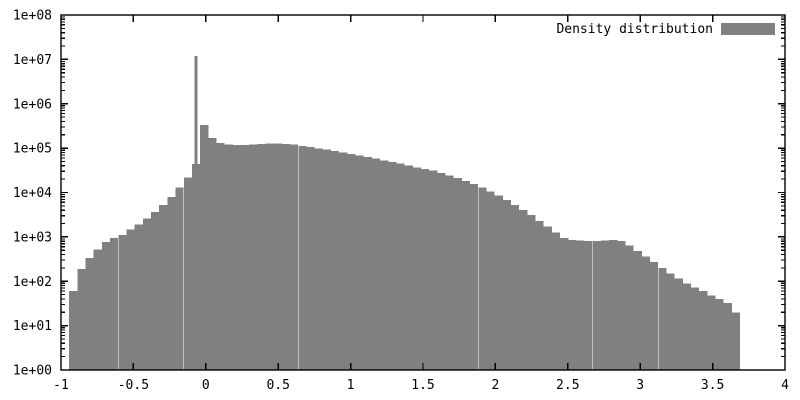 The width and height of the screenshot is (800, 400). I want to click on y-axis-tick-label: 1e+04, so click(32, 193).